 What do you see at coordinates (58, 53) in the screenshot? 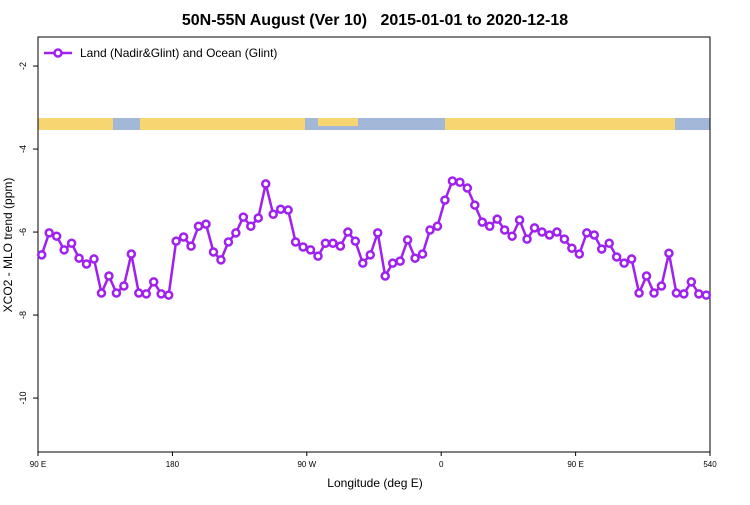
I see `legend-marker` at bounding box center [58, 53].